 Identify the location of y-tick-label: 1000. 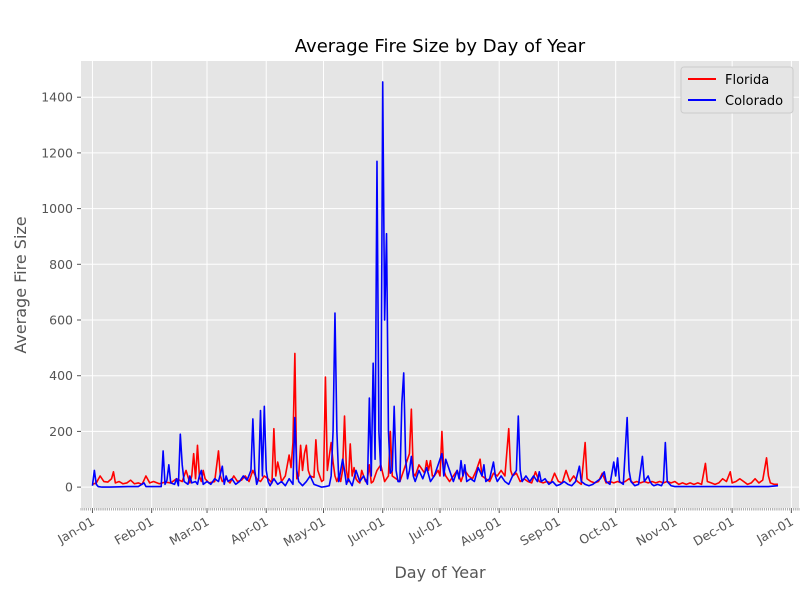
(57, 208).